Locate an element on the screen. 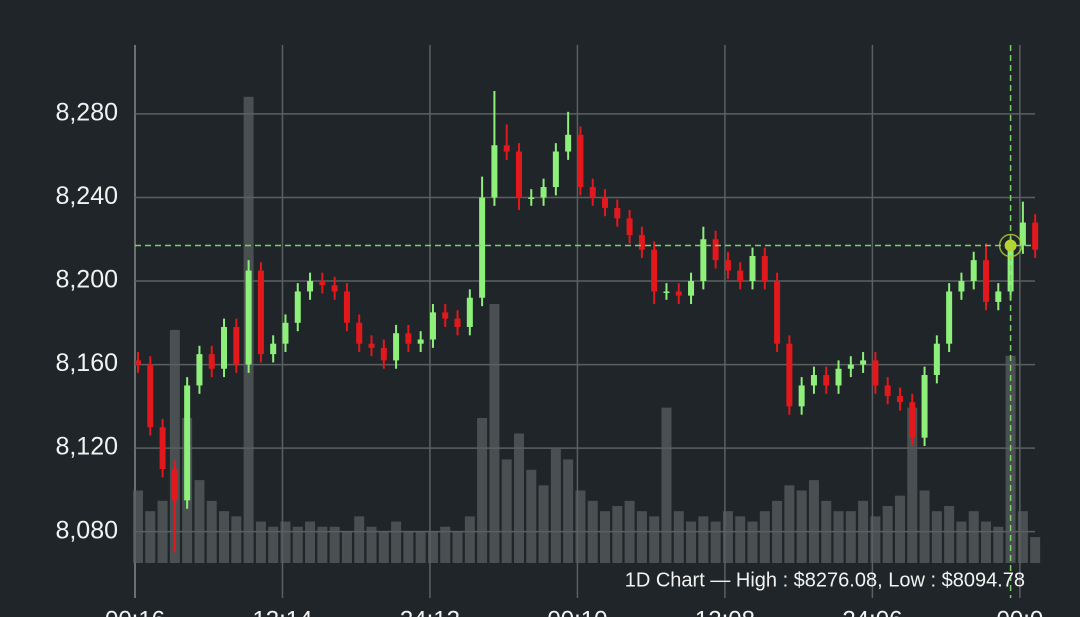 Image resolution: width=1080 pixels, height=617 pixels. x-tick-label: 12:14 is located at coordinates (282, 611).